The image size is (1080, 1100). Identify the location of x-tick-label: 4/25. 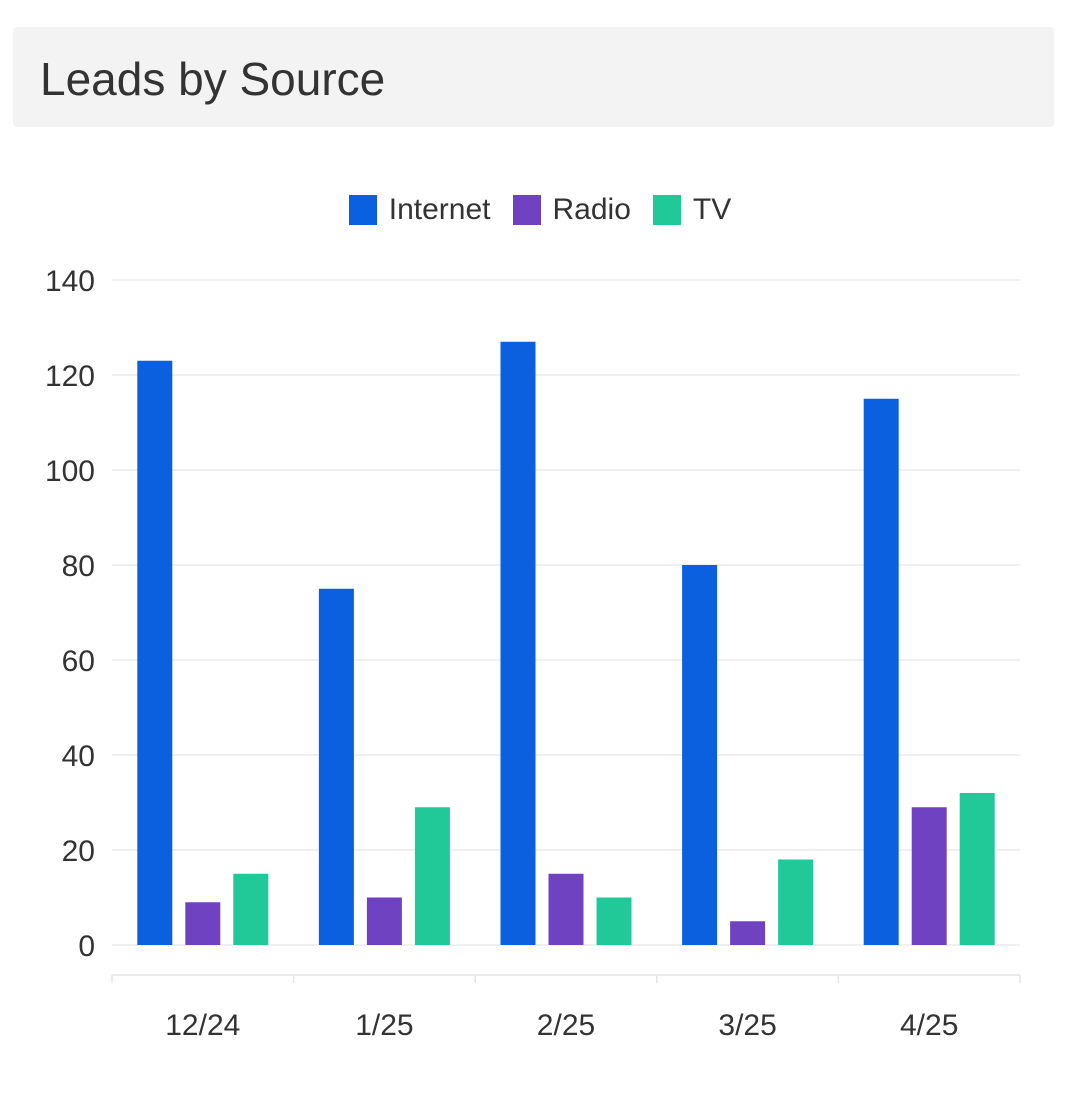
(929, 1025).